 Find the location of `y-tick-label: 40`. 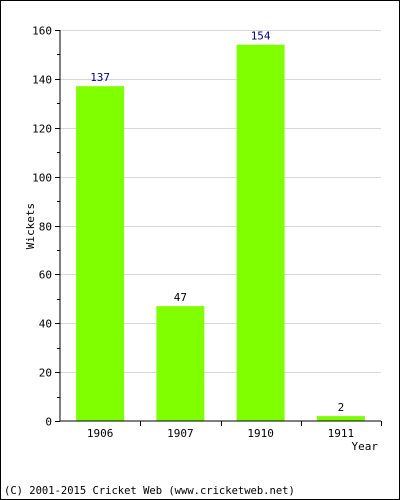

y-tick-label: 40 is located at coordinates (45, 324).